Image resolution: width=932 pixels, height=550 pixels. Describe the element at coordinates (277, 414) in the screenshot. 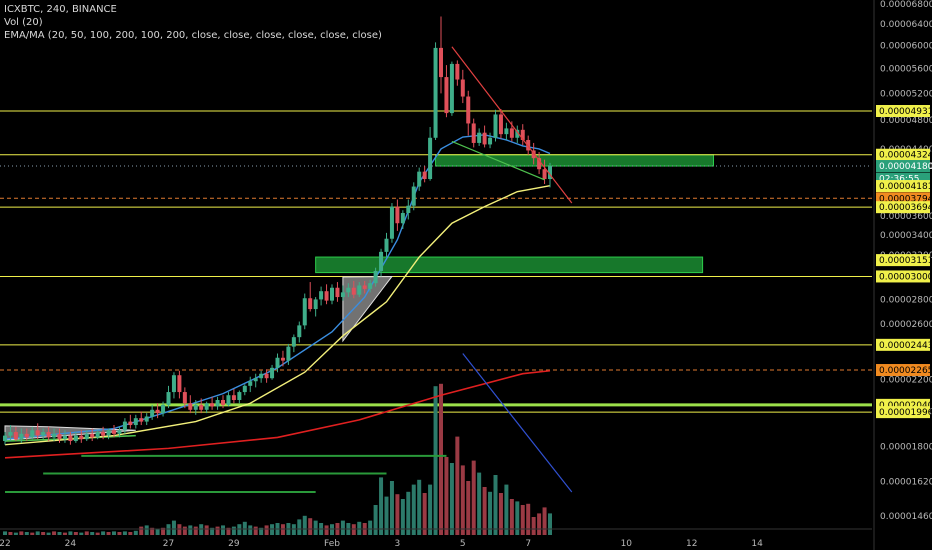

I see `ma100-line` at that location.